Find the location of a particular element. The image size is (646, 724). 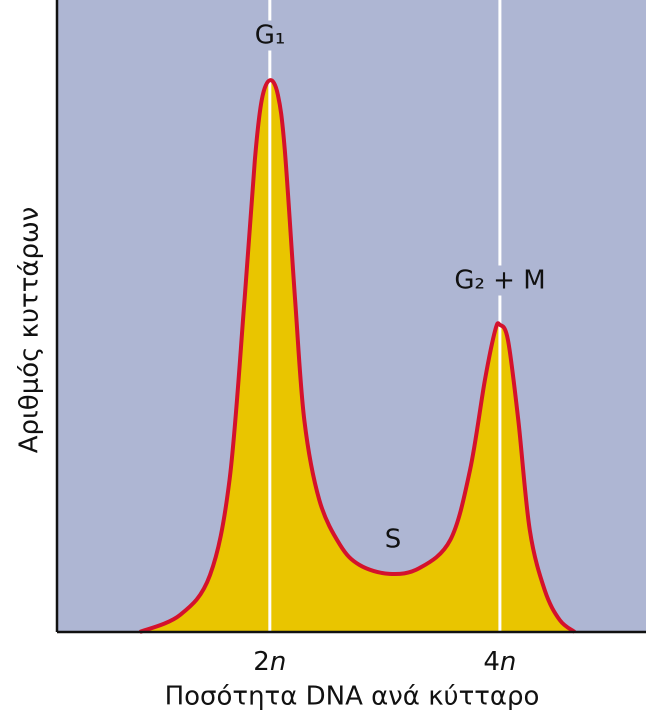

x-axis-title: Ποσότητα DNA ανά κύτταρο is located at coordinates (352, 697).